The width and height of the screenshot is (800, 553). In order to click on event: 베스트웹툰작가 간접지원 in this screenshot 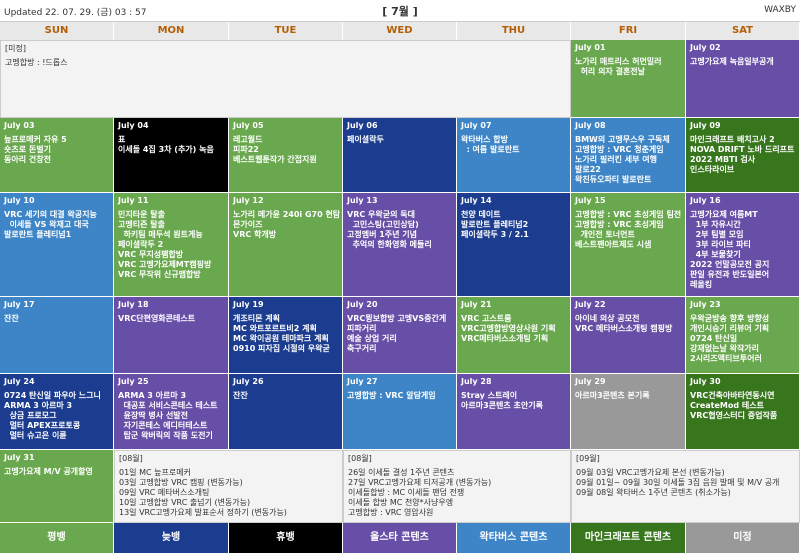, I will do `click(275, 159)`.